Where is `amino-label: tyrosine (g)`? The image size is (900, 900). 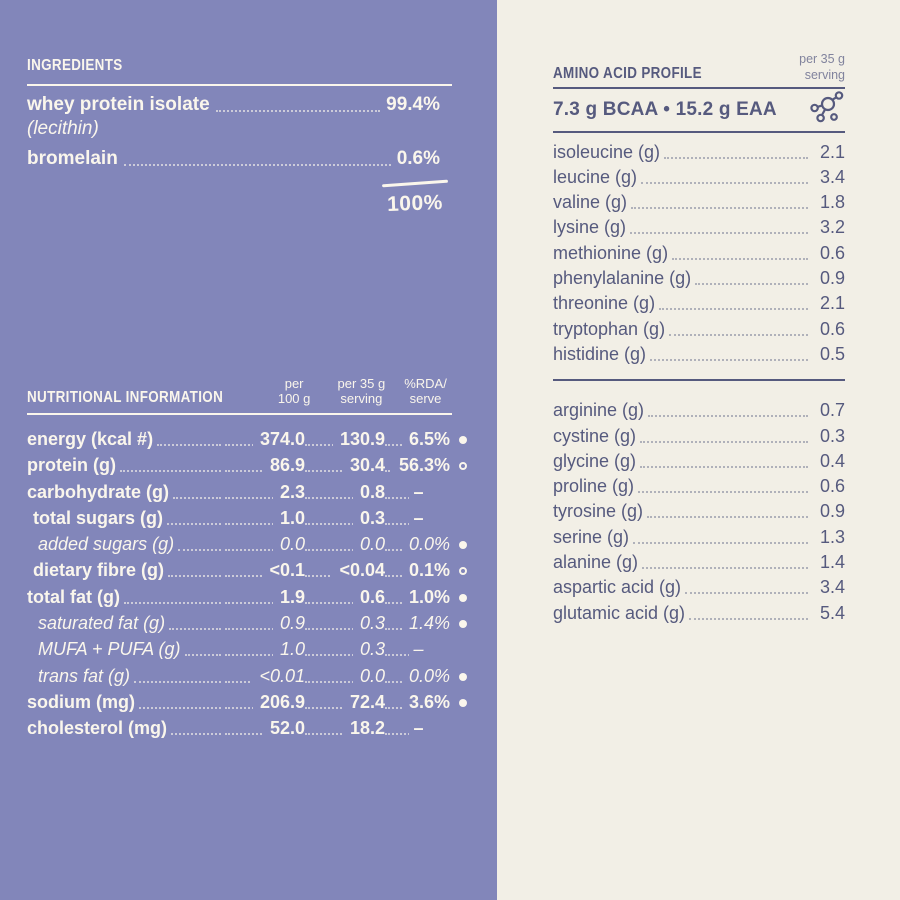
amino-label: tyrosine (g) is located at coordinates (598, 511).